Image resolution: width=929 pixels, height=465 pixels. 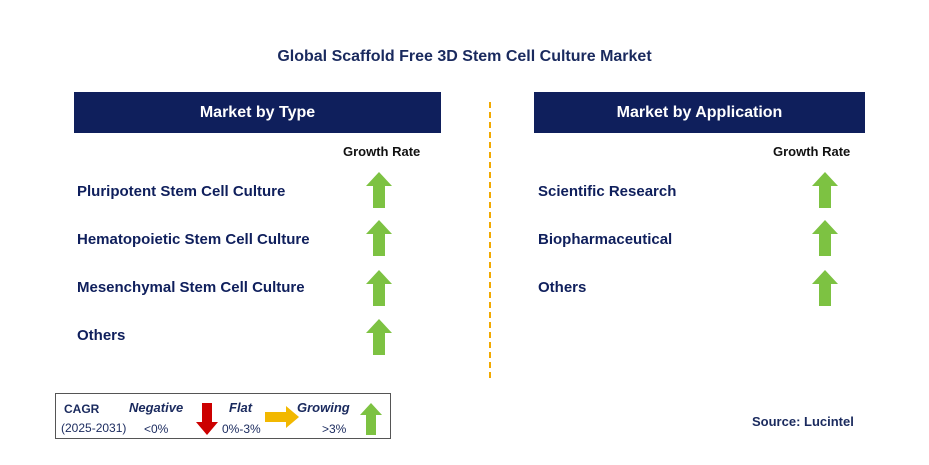 What do you see at coordinates (607, 191) in the screenshot?
I see `application-label-scientific-research: Scientific Research` at bounding box center [607, 191].